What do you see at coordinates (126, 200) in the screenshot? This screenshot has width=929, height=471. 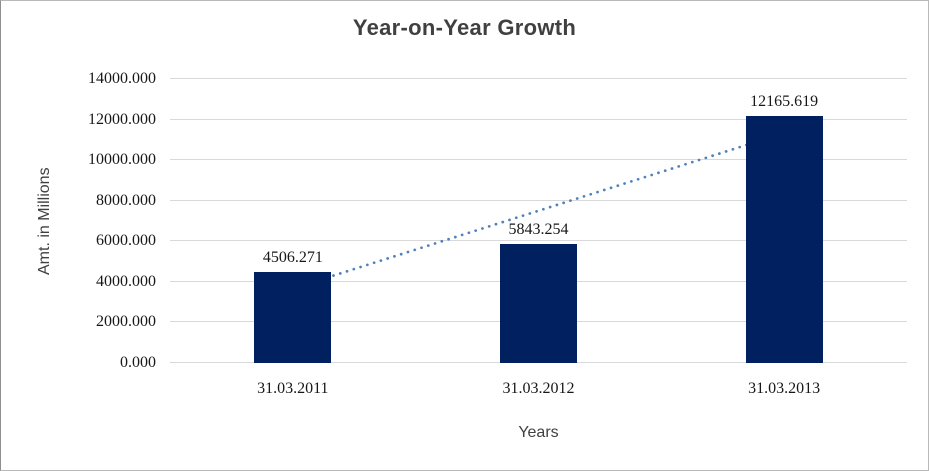 I see `y-axis-tick-label: 8000.000` at bounding box center [126, 200].